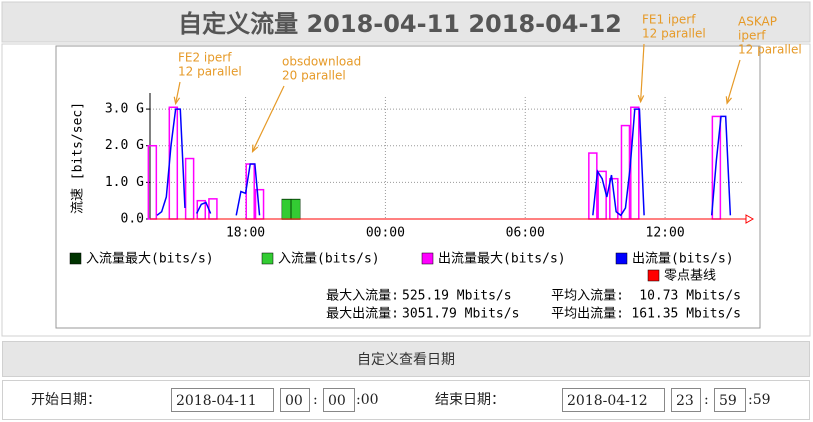  Describe the element at coordinates (757, 22) in the screenshot. I see `annotation-text: ASKAP` at that location.